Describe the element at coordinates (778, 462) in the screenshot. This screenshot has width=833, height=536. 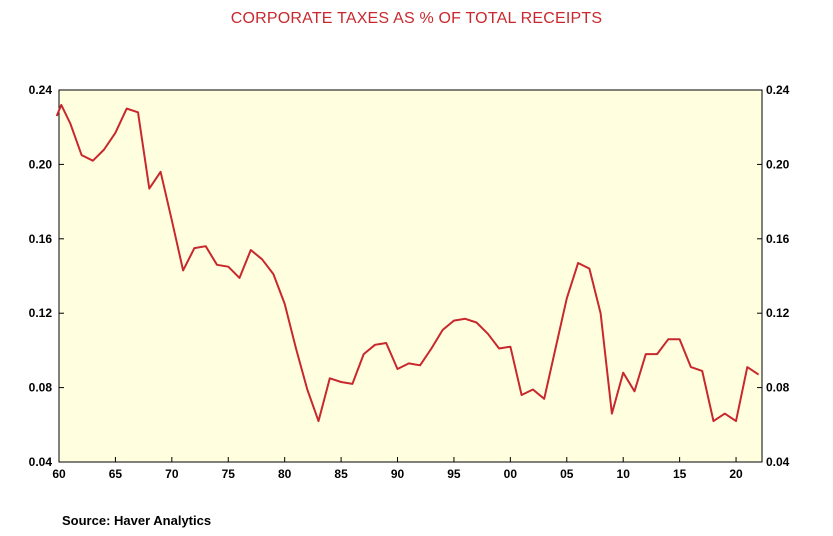
I see `y-tick-label-right: 0.04` at that location.